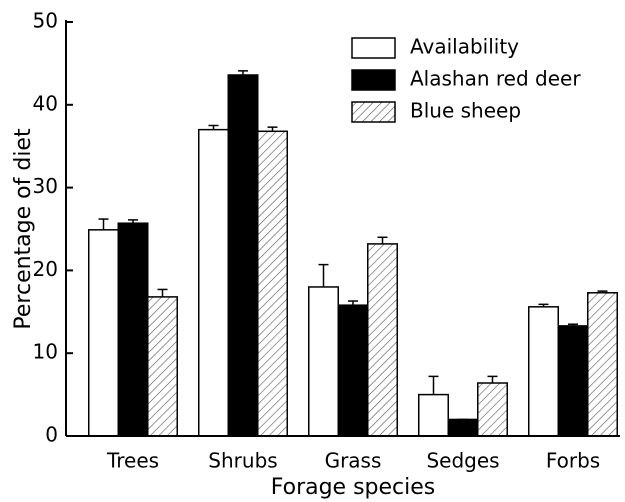 This screenshot has height=502, width=625. What do you see at coordinates (51, 435) in the screenshot?
I see `y-tick-label: 0` at bounding box center [51, 435].